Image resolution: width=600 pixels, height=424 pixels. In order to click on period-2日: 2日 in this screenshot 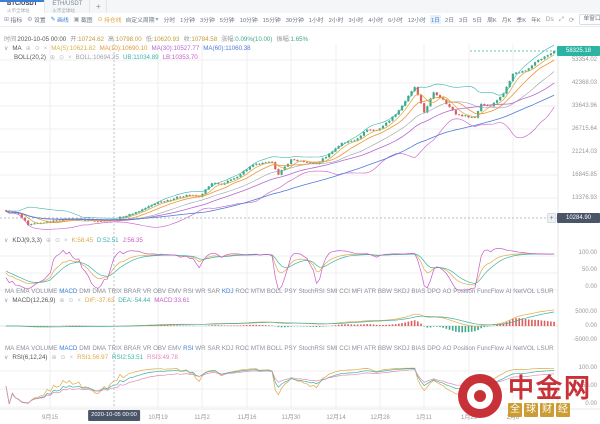, I will do `click(449, 21)`.